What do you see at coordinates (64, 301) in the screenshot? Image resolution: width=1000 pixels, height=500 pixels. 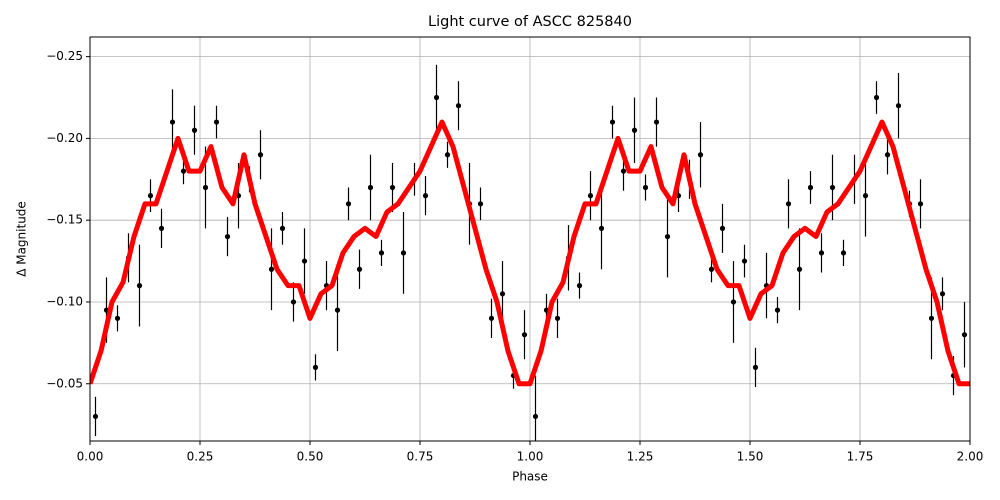 I see `y-tick-label: −0.10` at bounding box center [64, 301].